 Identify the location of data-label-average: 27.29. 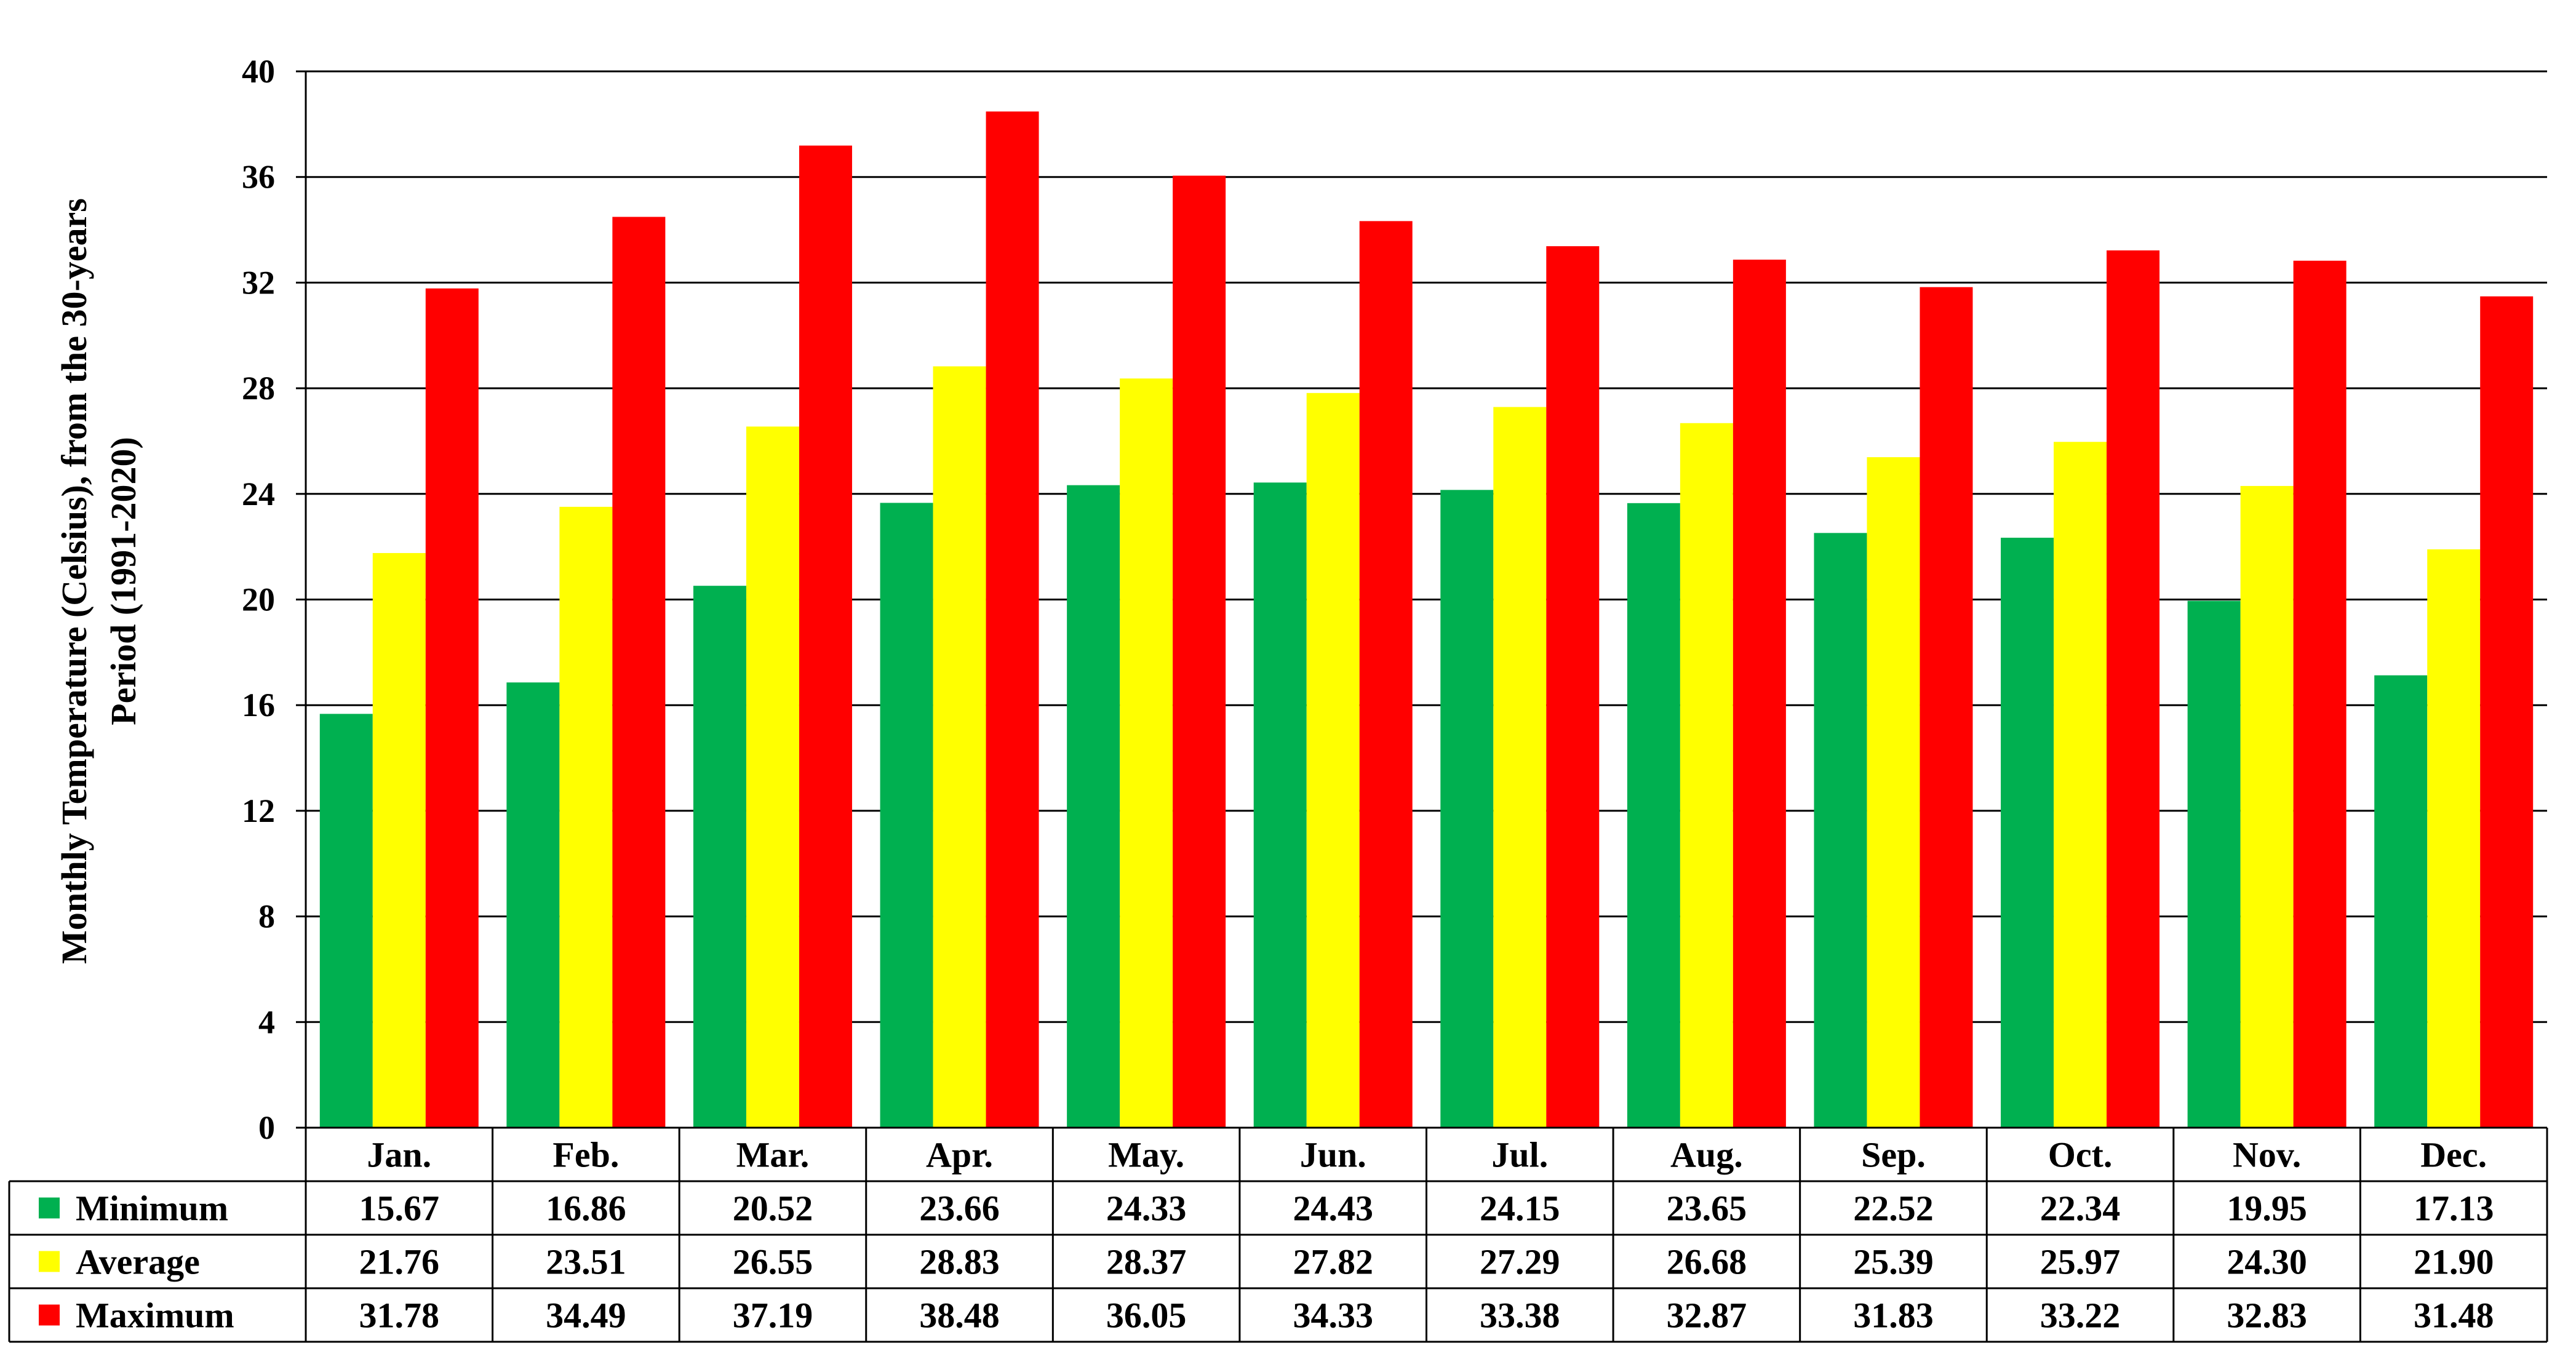
(1520, 1262).